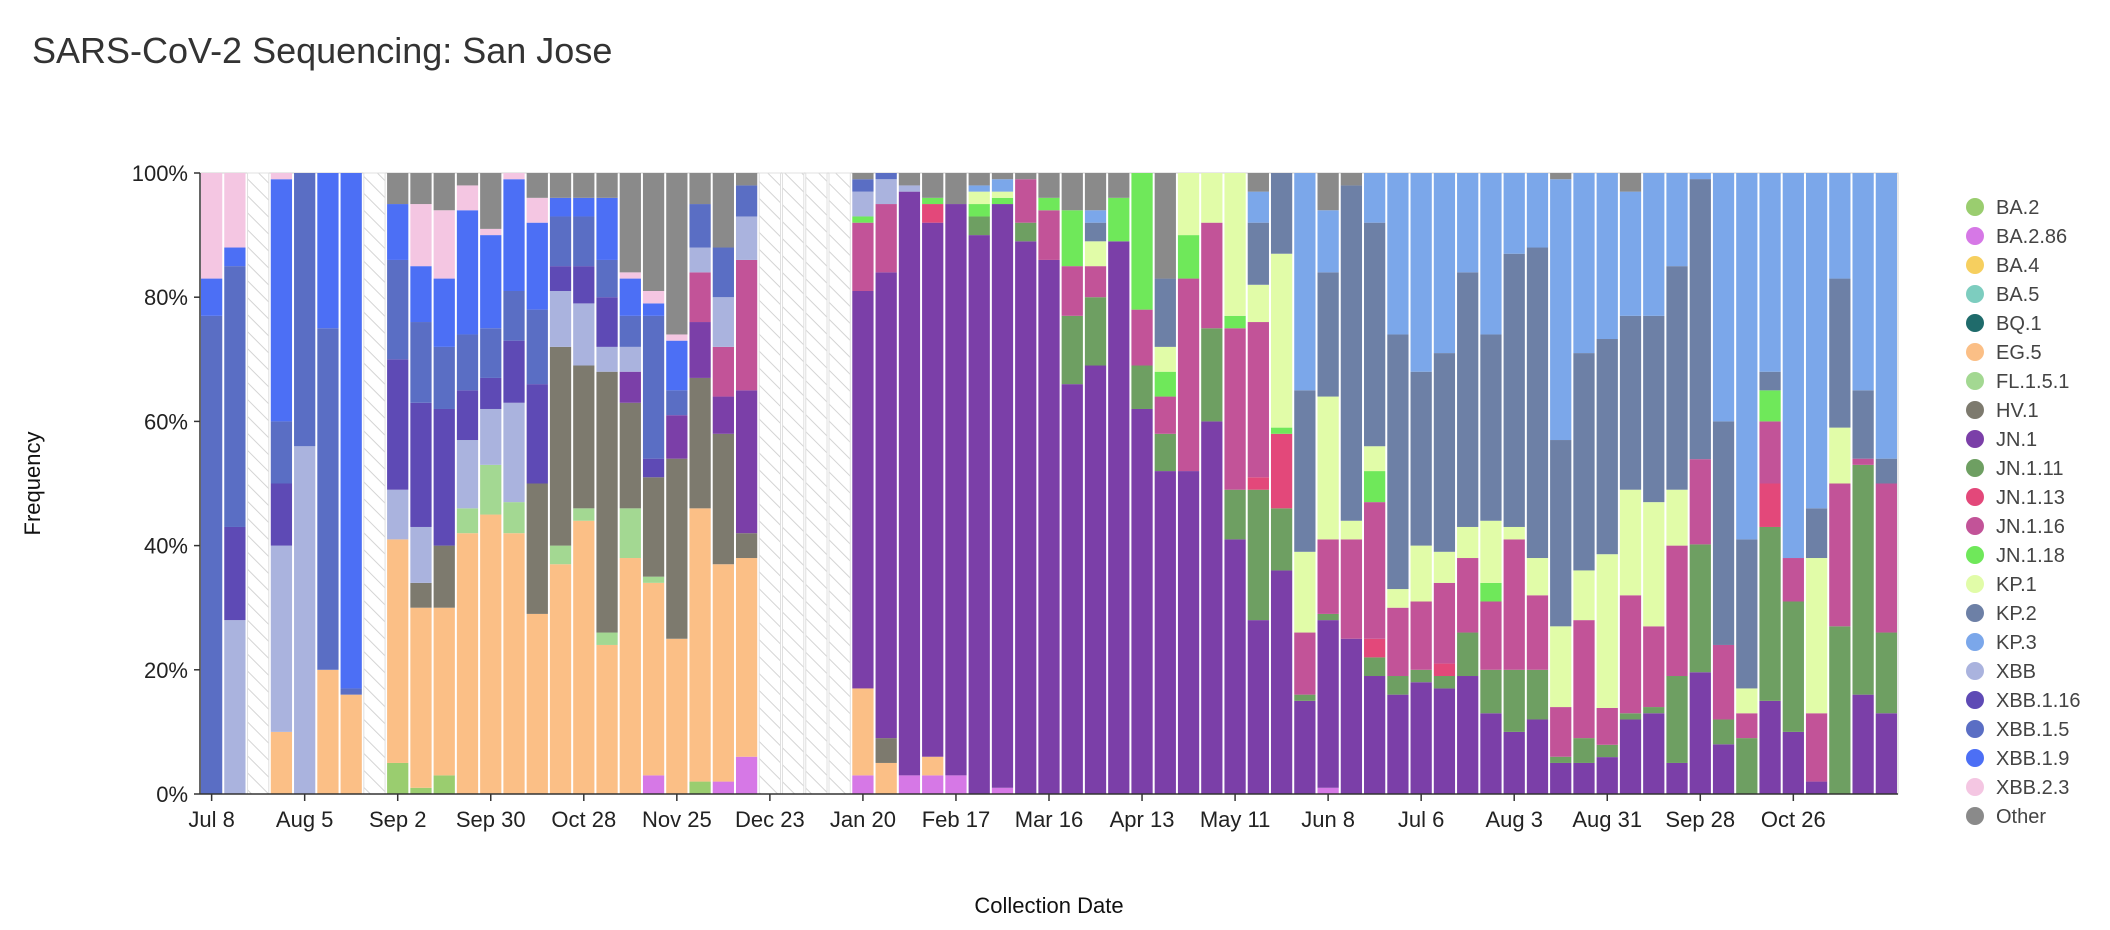 Image resolution: width=2110 pixels, height=930 pixels. I want to click on bar-segment: JN.1.18, so click(979, 210).